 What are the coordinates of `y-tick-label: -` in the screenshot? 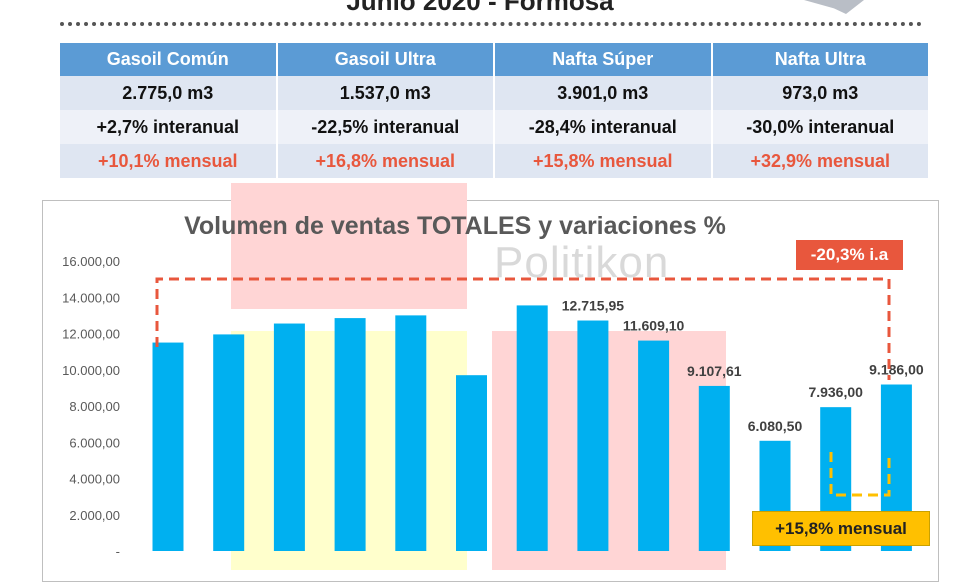 It's located at (118, 551).